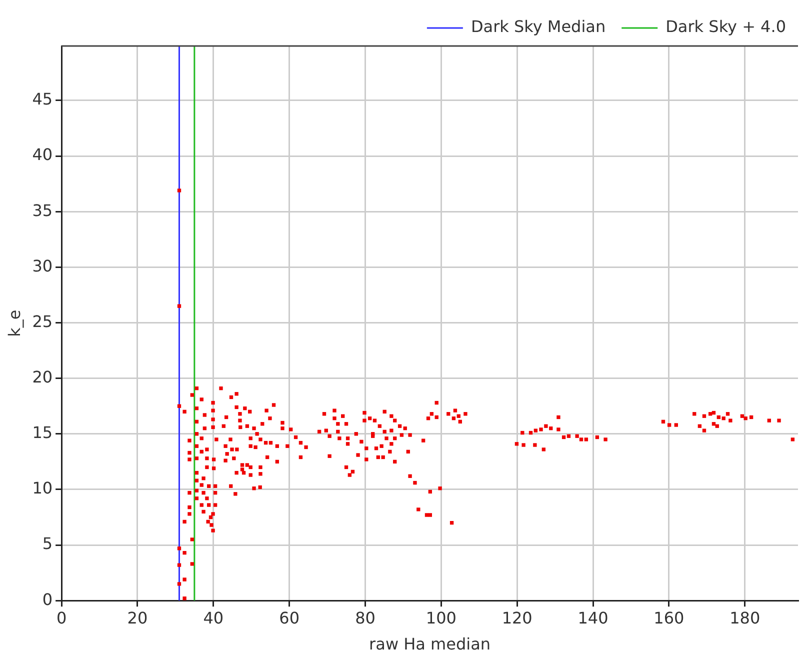  Describe the element at coordinates (726, 26) in the screenshot. I see `legend-label: Dark Sky + 4.0` at that location.